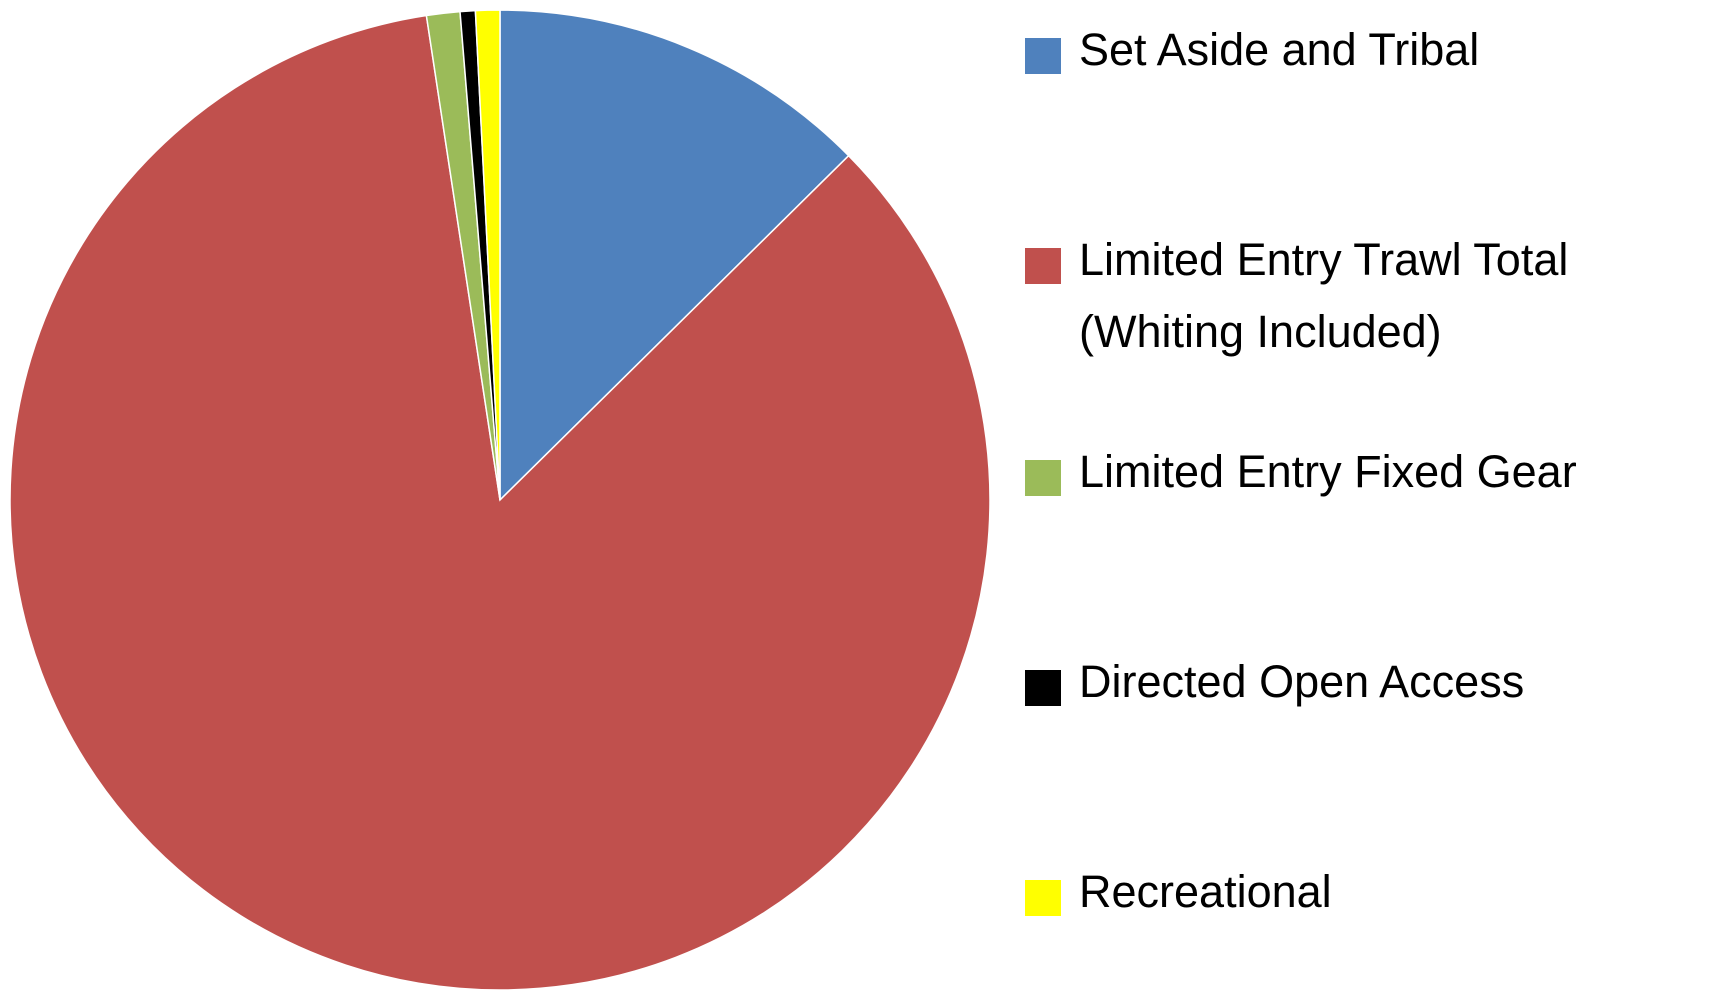 Image resolution: width=1720 pixels, height=992 pixels. What do you see at coordinates (1302, 681) in the screenshot?
I see `legend-label: Directed Open Access` at bounding box center [1302, 681].